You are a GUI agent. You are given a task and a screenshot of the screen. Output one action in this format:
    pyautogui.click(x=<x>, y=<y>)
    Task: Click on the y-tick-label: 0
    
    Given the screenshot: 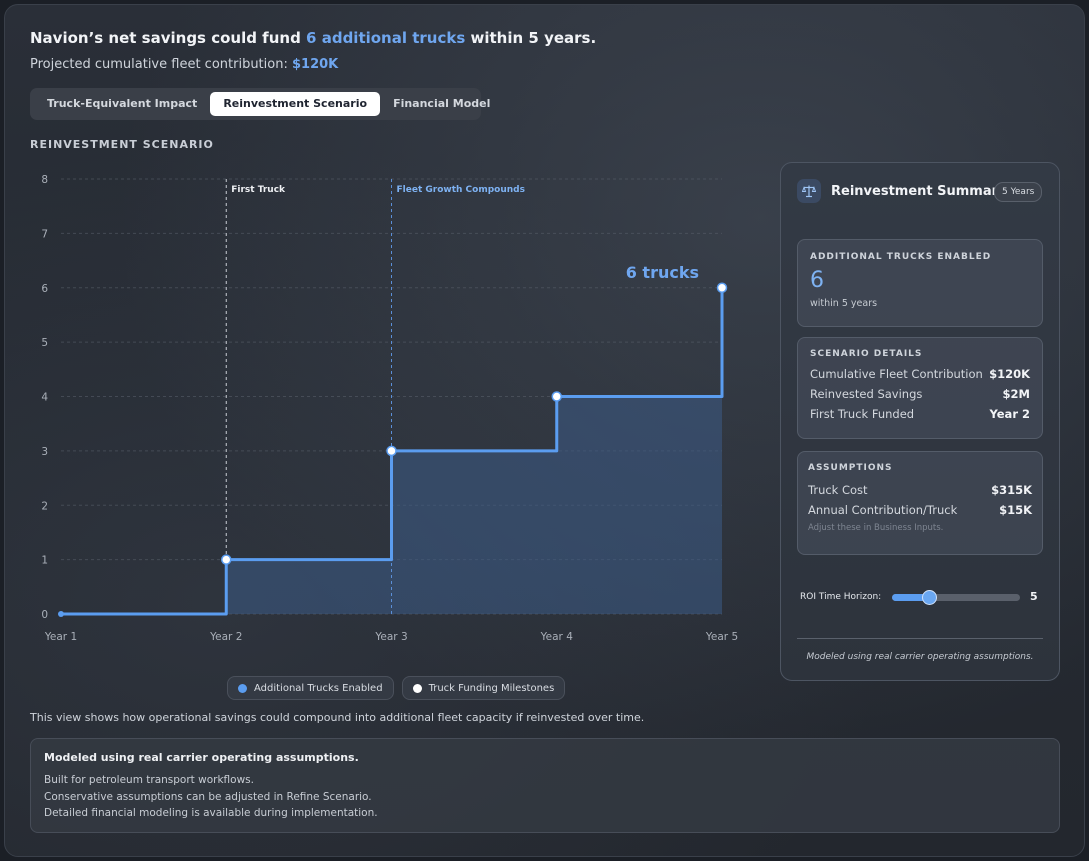 What is the action you would take?
    pyautogui.click(x=44, y=615)
    